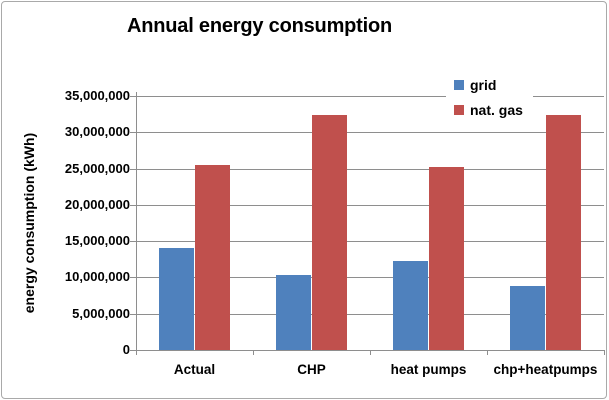 Image resolution: width=609 pixels, height=400 pixels. What do you see at coordinates (459, 85) in the screenshot?
I see `grid-series-swatch-icon` at bounding box center [459, 85].